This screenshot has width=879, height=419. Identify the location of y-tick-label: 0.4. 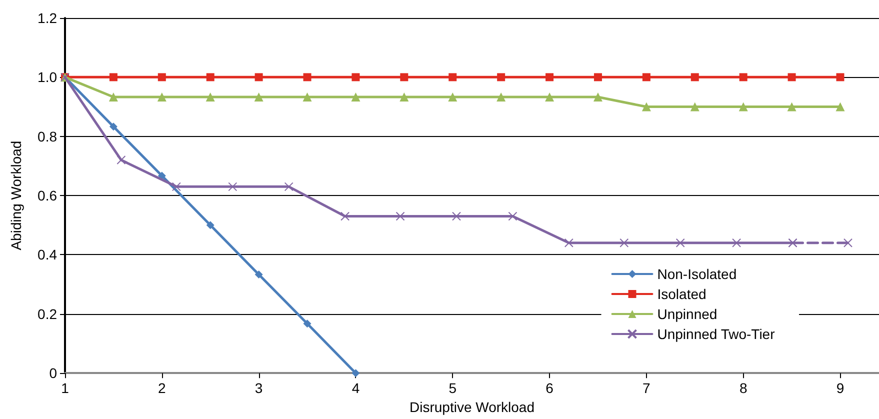
(48, 254).